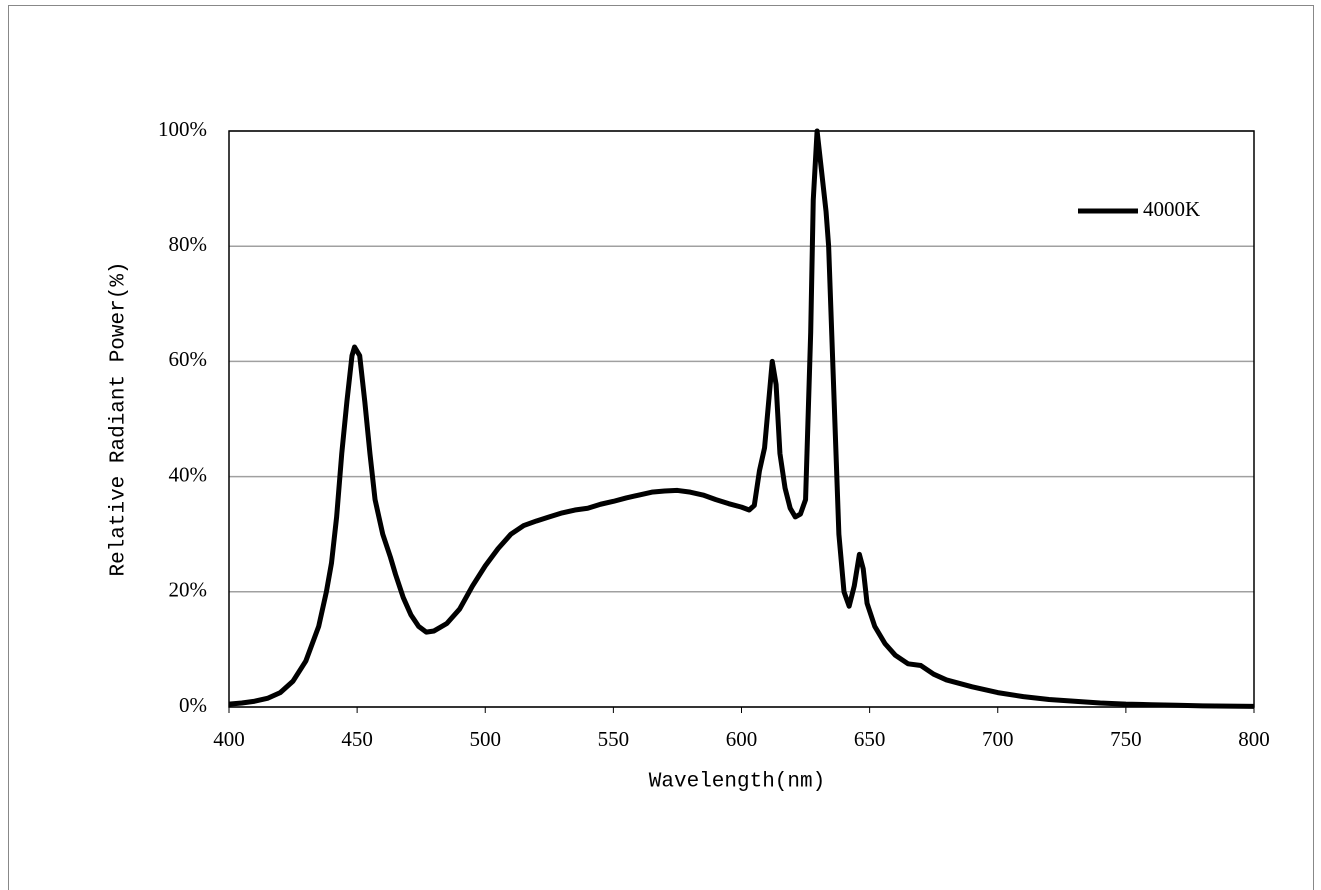 The height and width of the screenshot is (890, 1321). I want to click on y-tick-label: 20%, so click(188, 590).